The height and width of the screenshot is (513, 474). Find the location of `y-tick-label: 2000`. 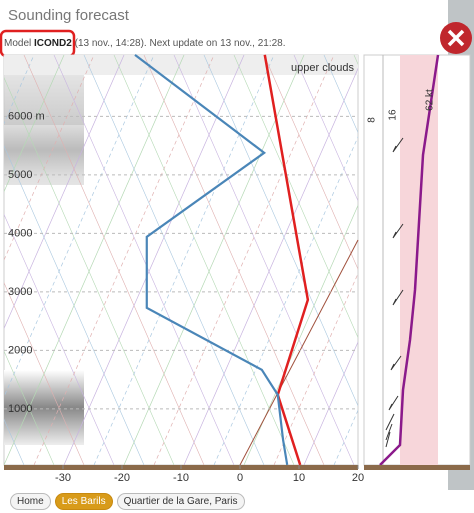

y-tick-label: 2000 is located at coordinates (20, 350).